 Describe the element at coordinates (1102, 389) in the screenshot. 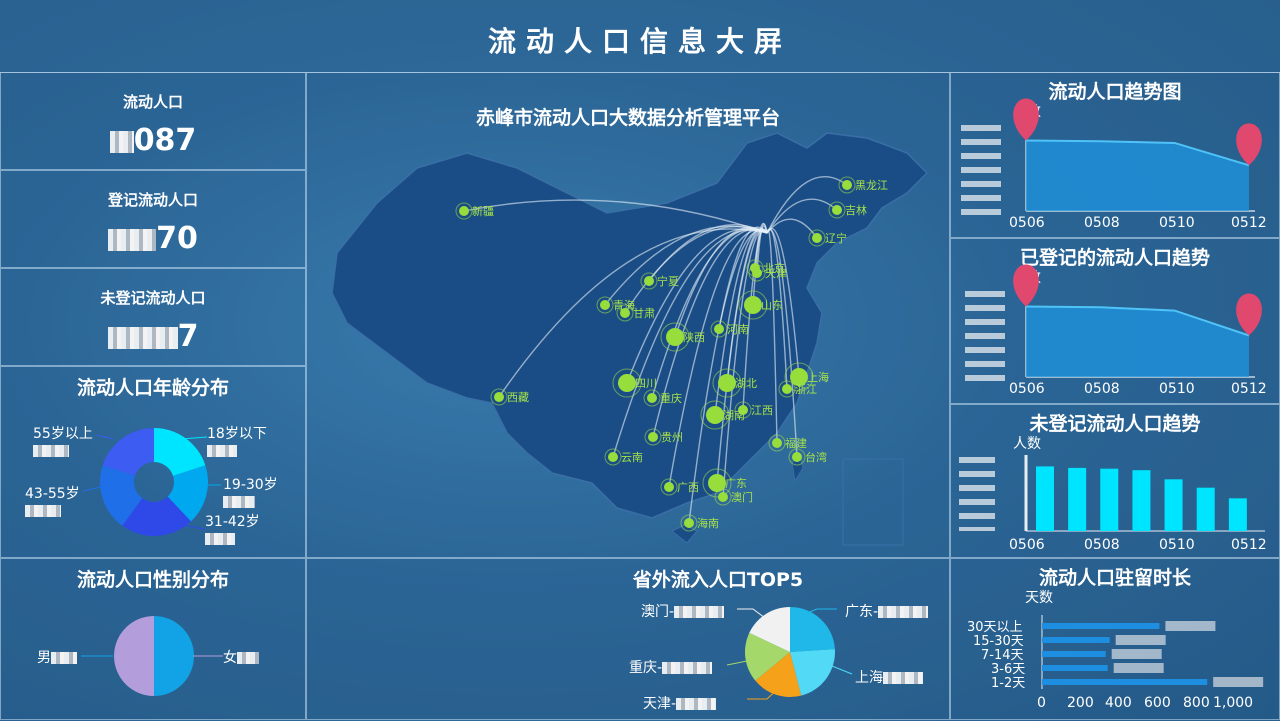

I see `x-tick: 0508` at that location.